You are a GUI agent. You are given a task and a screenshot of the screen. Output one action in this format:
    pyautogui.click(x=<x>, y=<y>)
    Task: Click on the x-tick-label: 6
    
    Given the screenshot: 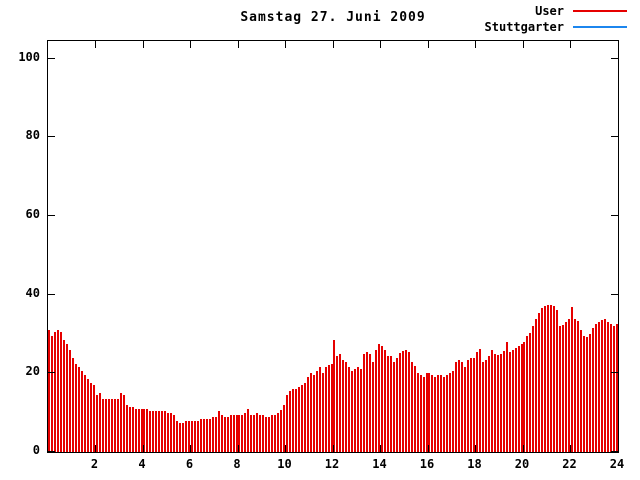 What is the action you would take?
    pyautogui.click(x=189, y=464)
    